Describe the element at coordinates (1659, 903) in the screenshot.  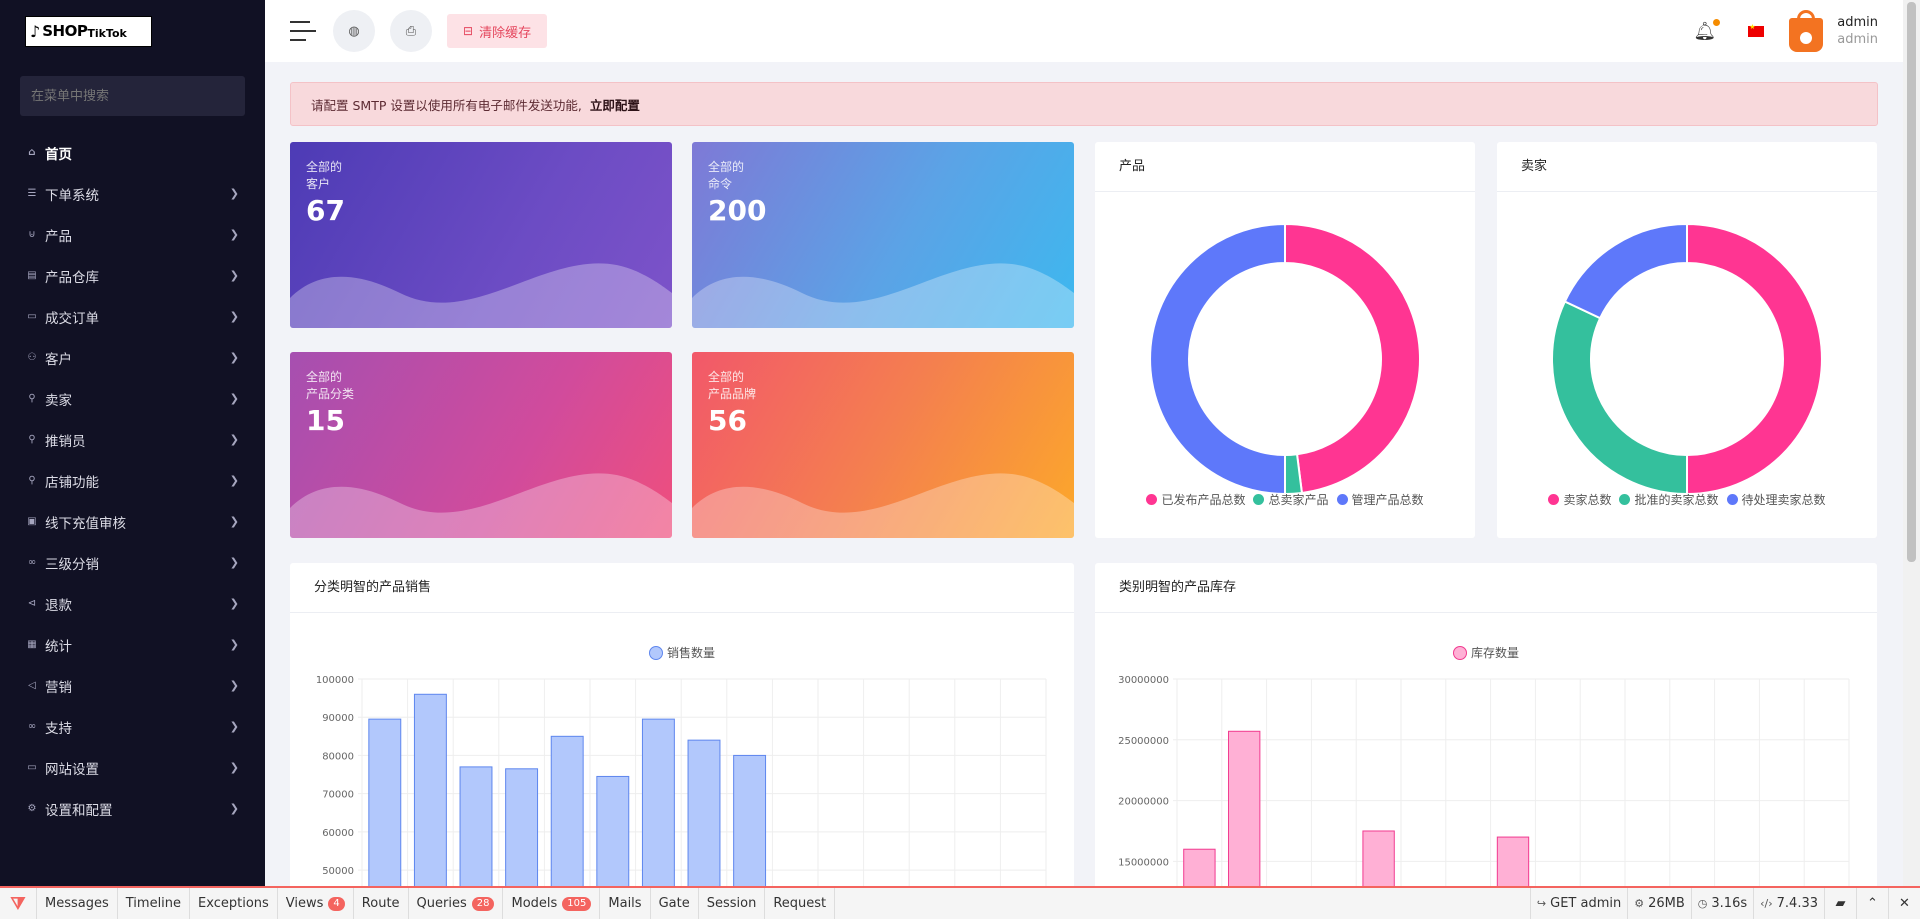
I see `memory-stat: ⚙ 26MB` at that location.